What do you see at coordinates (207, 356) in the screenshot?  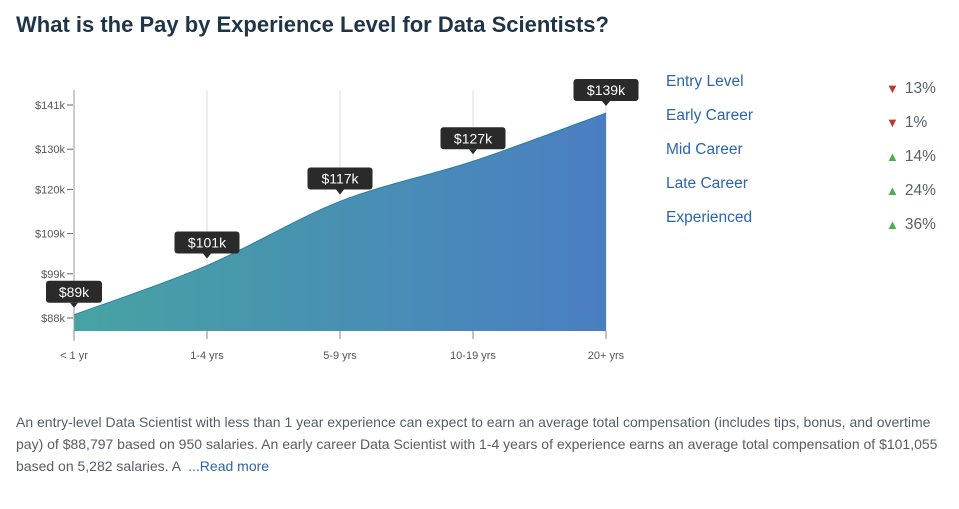 I see `x-tick-label: 1-4 yrs` at bounding box center [207, 356].